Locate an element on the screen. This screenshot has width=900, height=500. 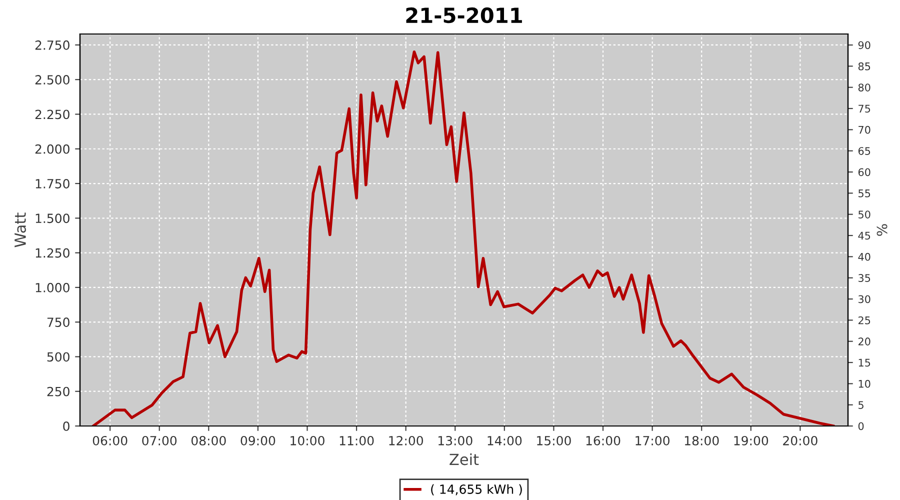
y2-tick-label: 55 is located at coordinates (864, 194).